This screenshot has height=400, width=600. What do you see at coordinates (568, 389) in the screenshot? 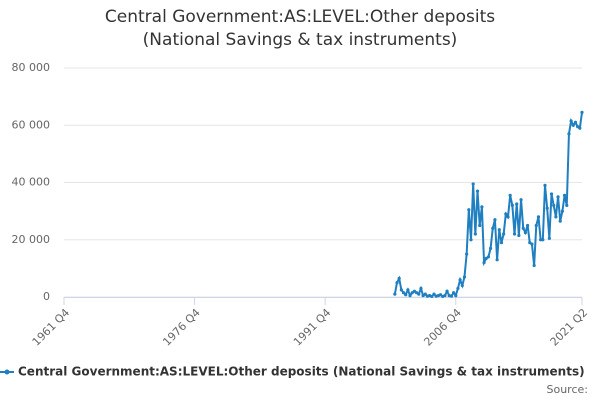
I see `source: Source:` at bounding box center [568, 389].